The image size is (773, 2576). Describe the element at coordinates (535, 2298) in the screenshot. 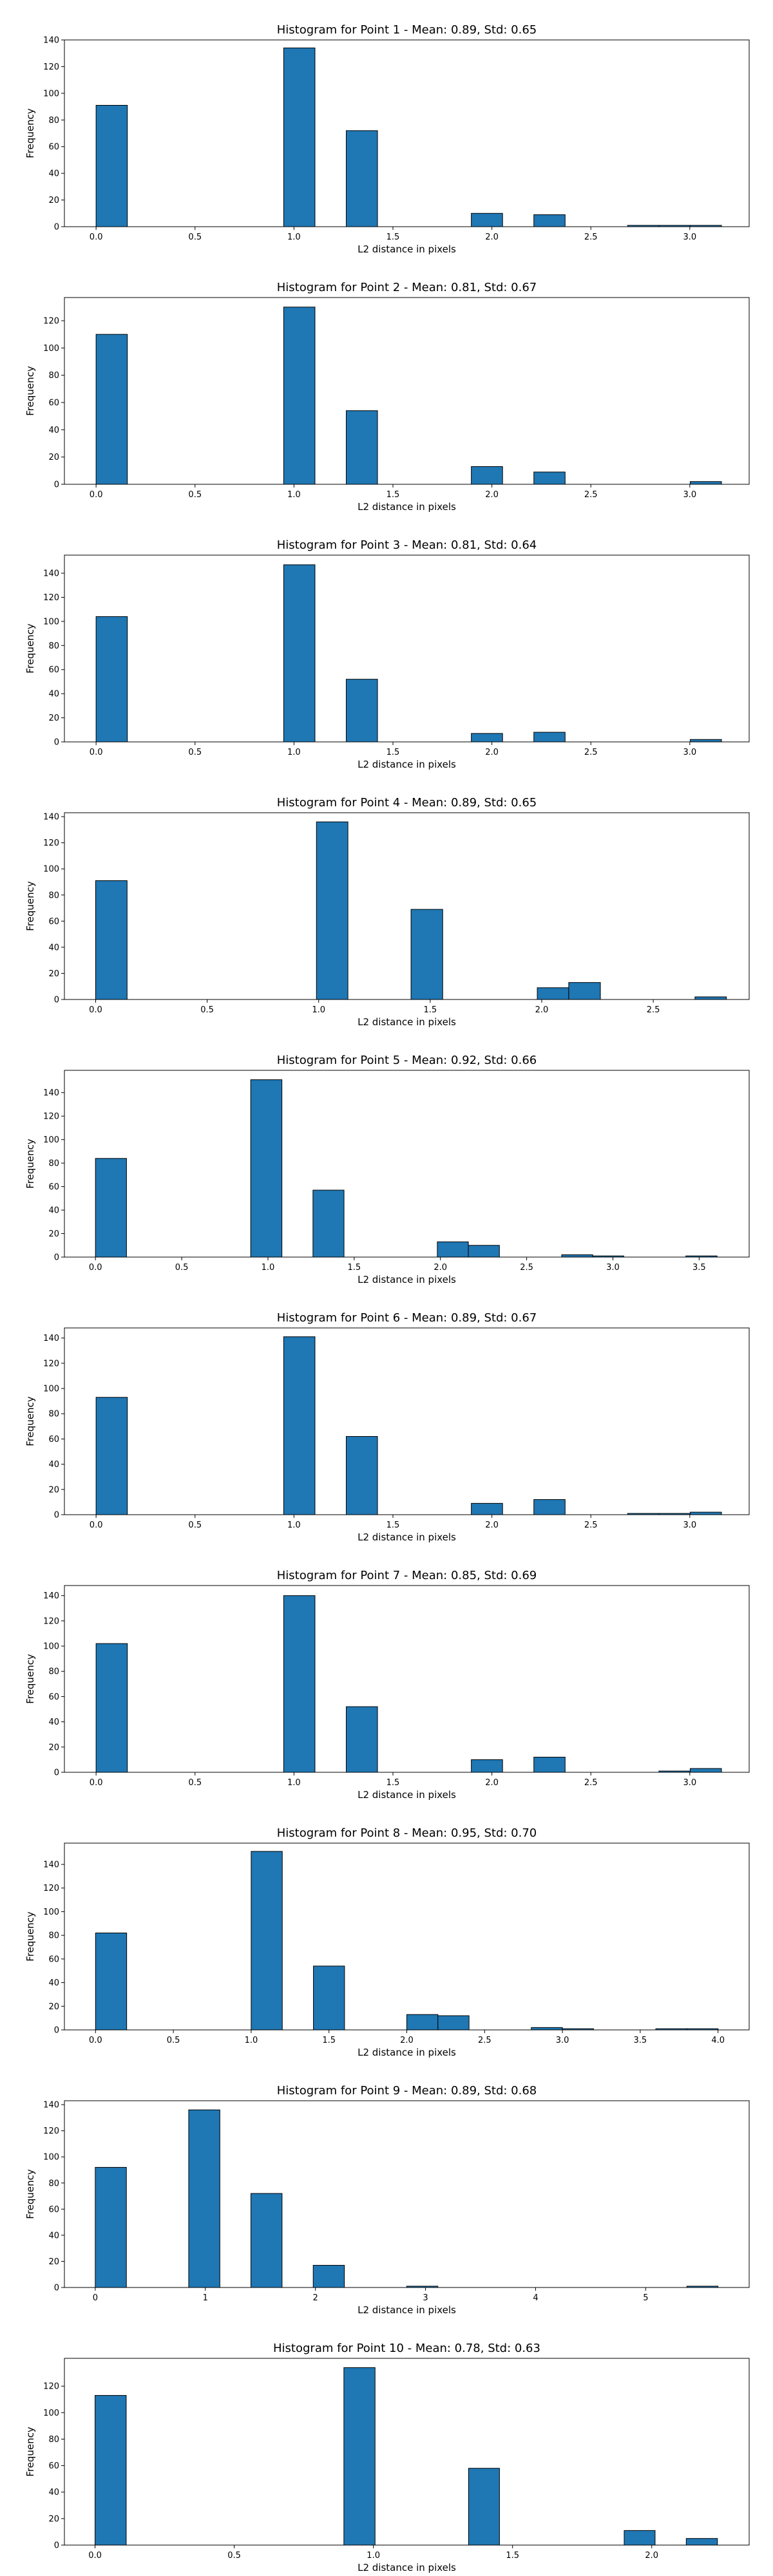

I see `x-tick-label: 4` at that location.